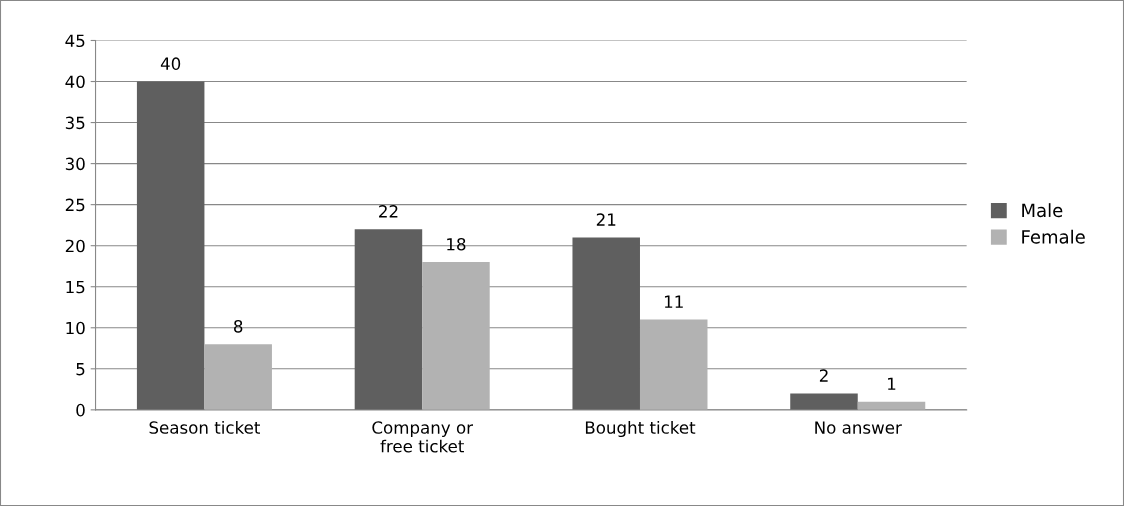  What do you see at coordinates (1053, 236) in the screenshot?
I see `legend-label: Female` at bounding box center [1053, 236].